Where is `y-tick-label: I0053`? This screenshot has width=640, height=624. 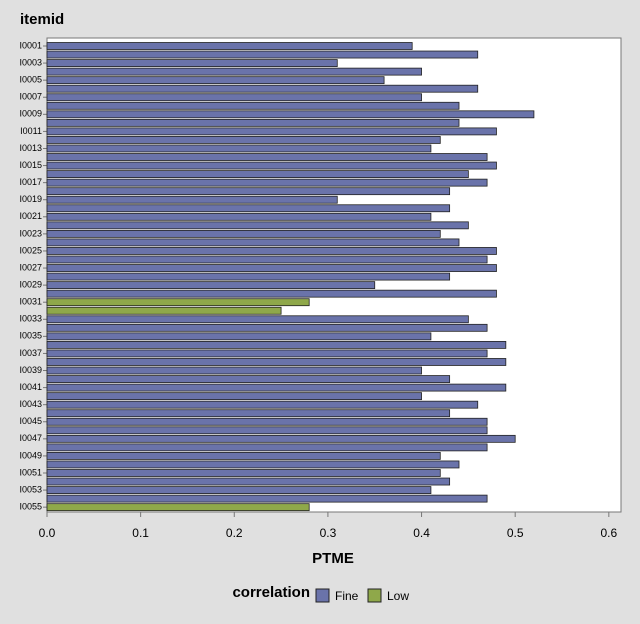 y-tick-label: I0053 is located at coordinates (30, 489).